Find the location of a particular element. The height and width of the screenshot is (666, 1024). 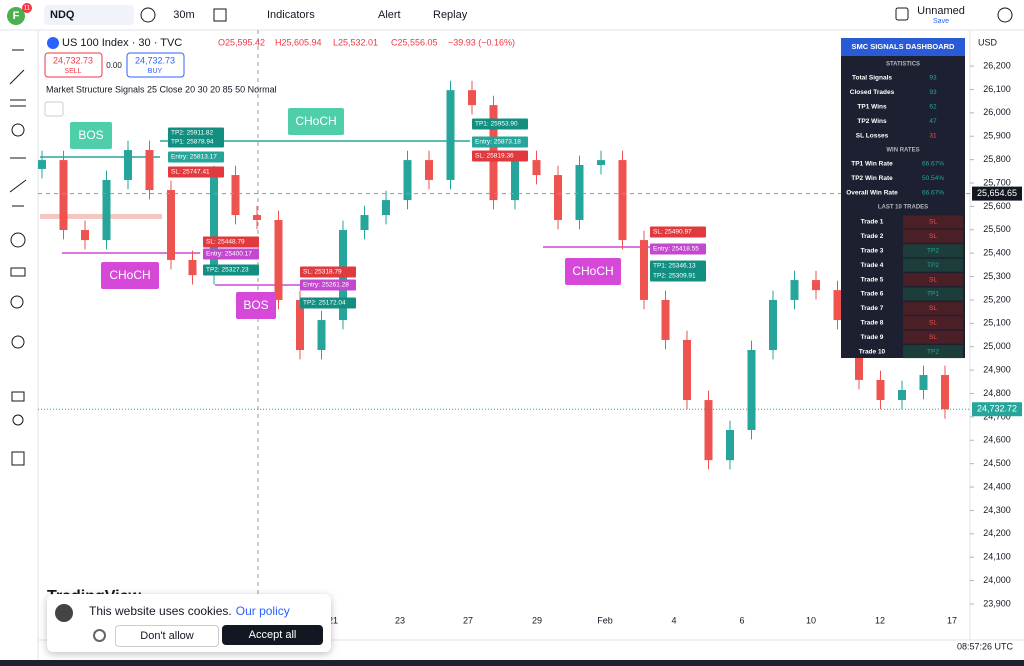

dashboard-value: TP2 is located at coordinates (933, 351).